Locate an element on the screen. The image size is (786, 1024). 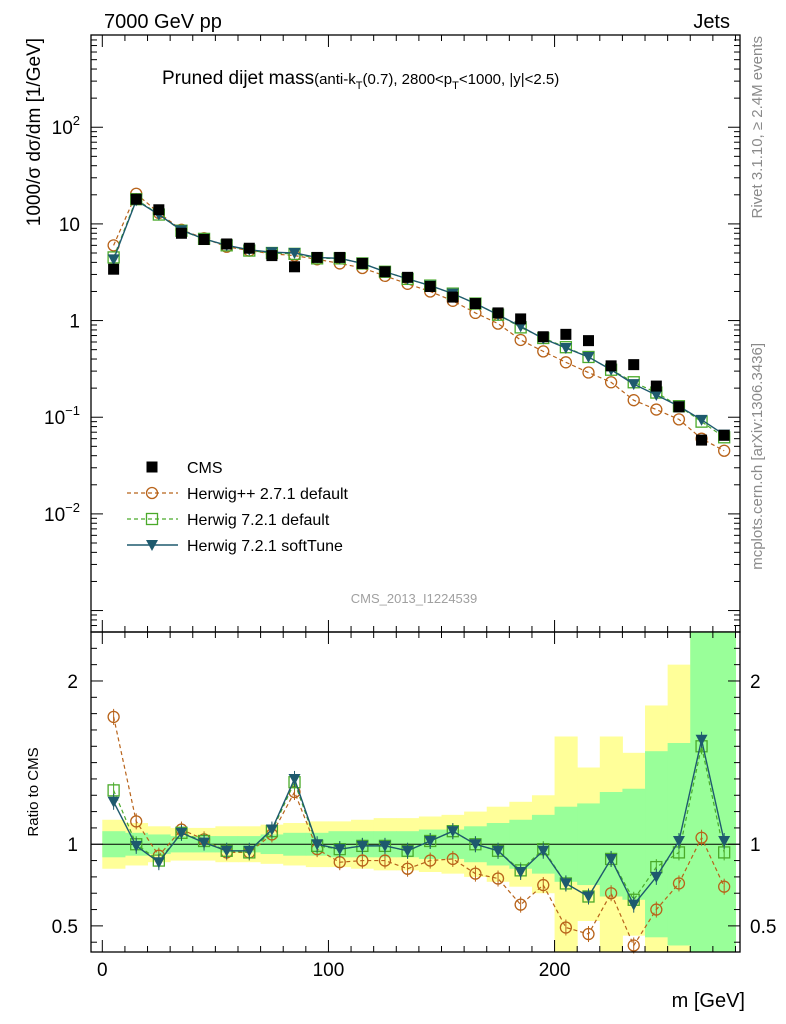
legend-marker-softtune is located at coordinates (152, 545).